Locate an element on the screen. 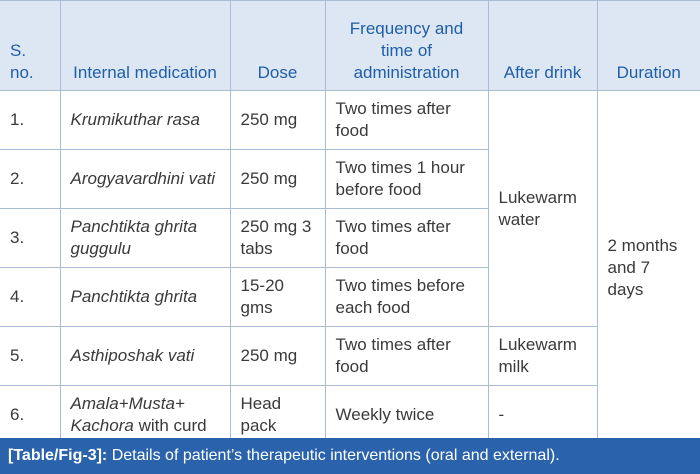 This screenshot has height=474, width=700. cell: Two times before each food is located at coordinates (406, 297).